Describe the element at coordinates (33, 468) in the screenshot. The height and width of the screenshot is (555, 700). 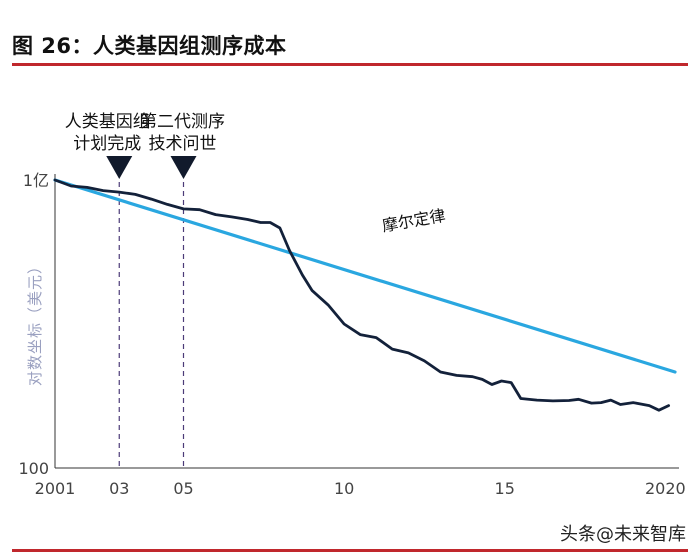
I see `y-tick-label: 100` at that location.